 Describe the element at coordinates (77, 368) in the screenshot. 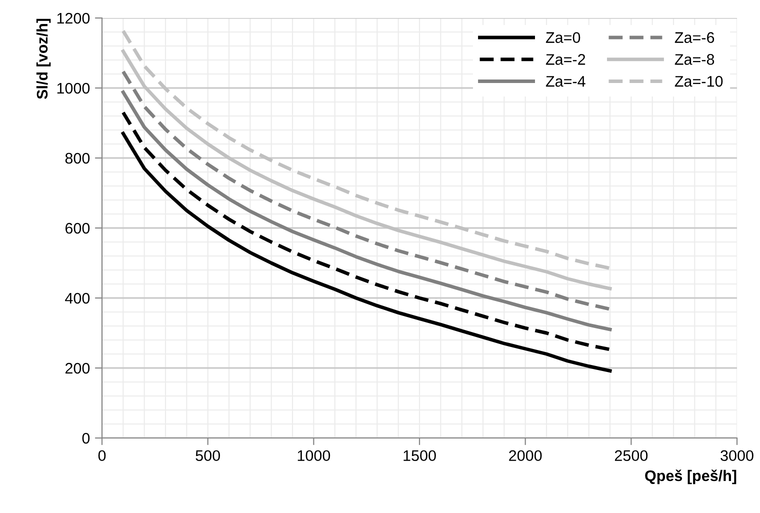

I see `y-tick-label: 200` at that location.